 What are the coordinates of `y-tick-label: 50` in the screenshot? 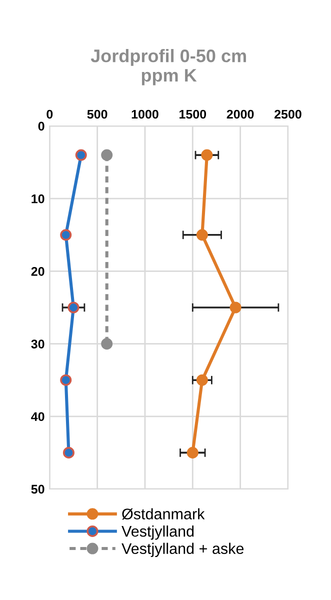 It's located at (37, 489).